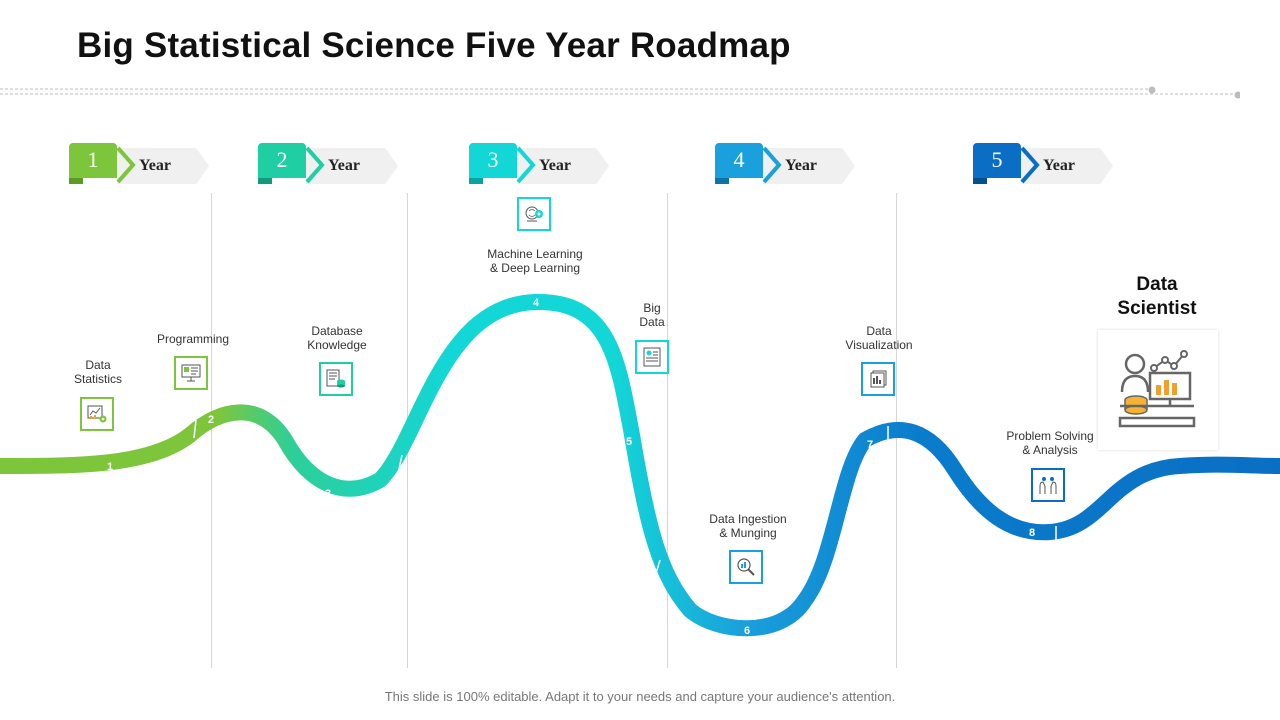 Image resolution: width=1280 pixels, height=720 pixels. Describe the element at coordinates (1032, 533) in the screenshot. I see `step-number: 8` at that location.